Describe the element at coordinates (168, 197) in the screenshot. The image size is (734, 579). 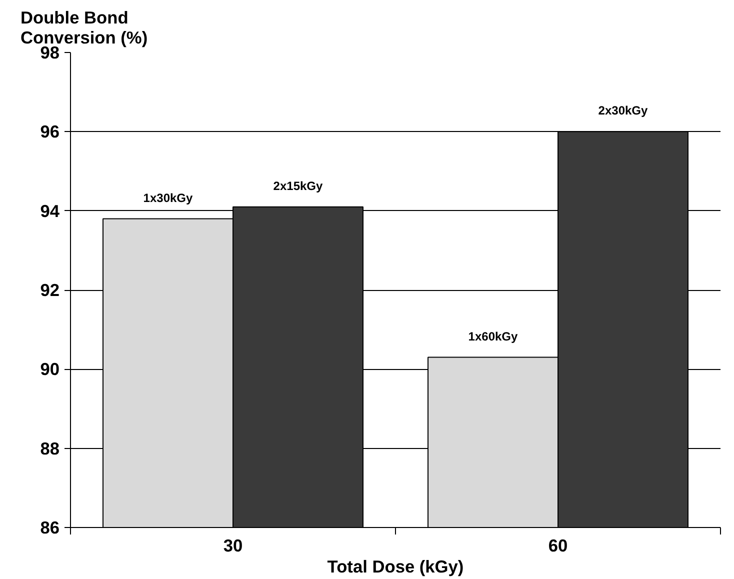
I see `annotation: 1x30kGy` at that location.